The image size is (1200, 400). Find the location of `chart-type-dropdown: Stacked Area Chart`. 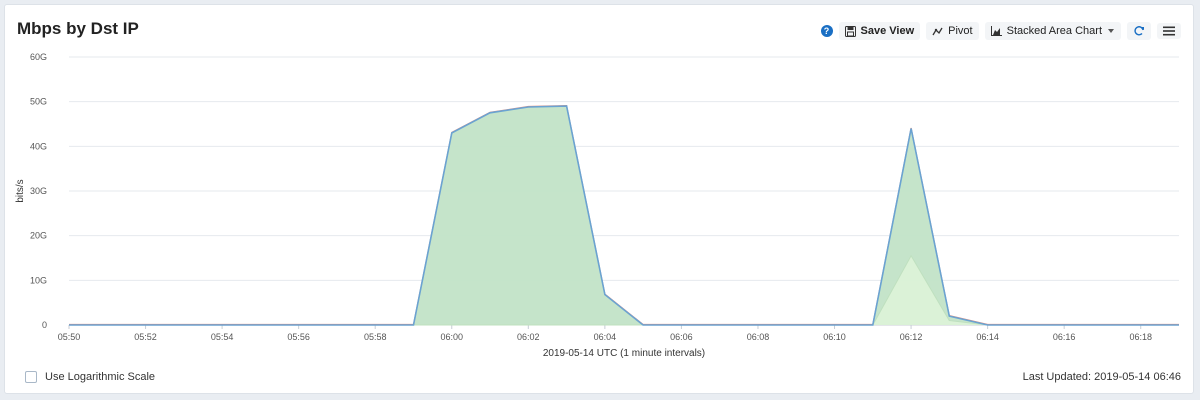

chart-type-dropdown: Stacked Area Chart is located at coordinates (1052, 31).